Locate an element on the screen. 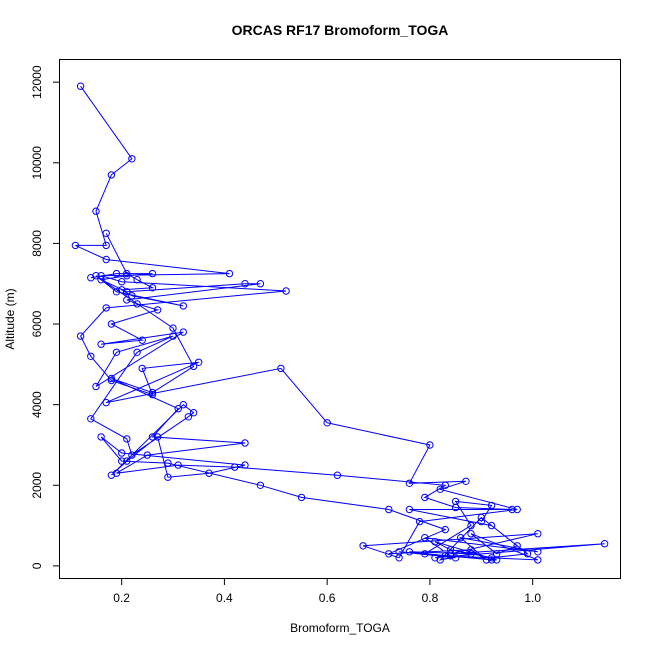 The width and height of the screenshot is (650, 650). y-tick-label: 2000 is located at coordinates (37, 485).